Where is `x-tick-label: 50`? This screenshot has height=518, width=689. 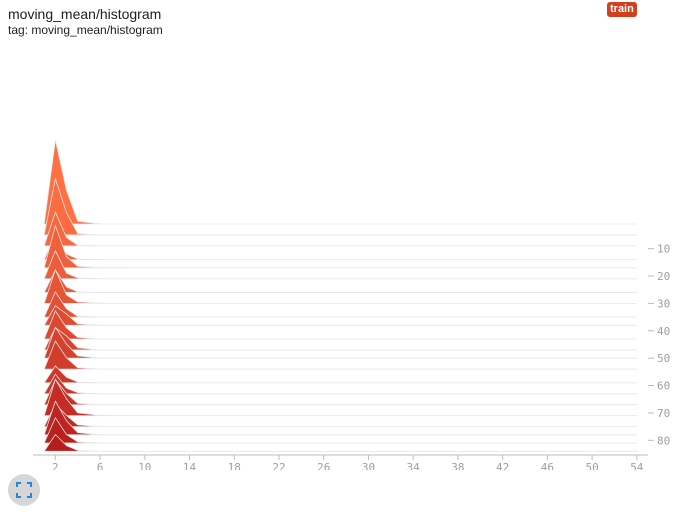 x-tick-label: 50 is located at coordinates (591, 465).